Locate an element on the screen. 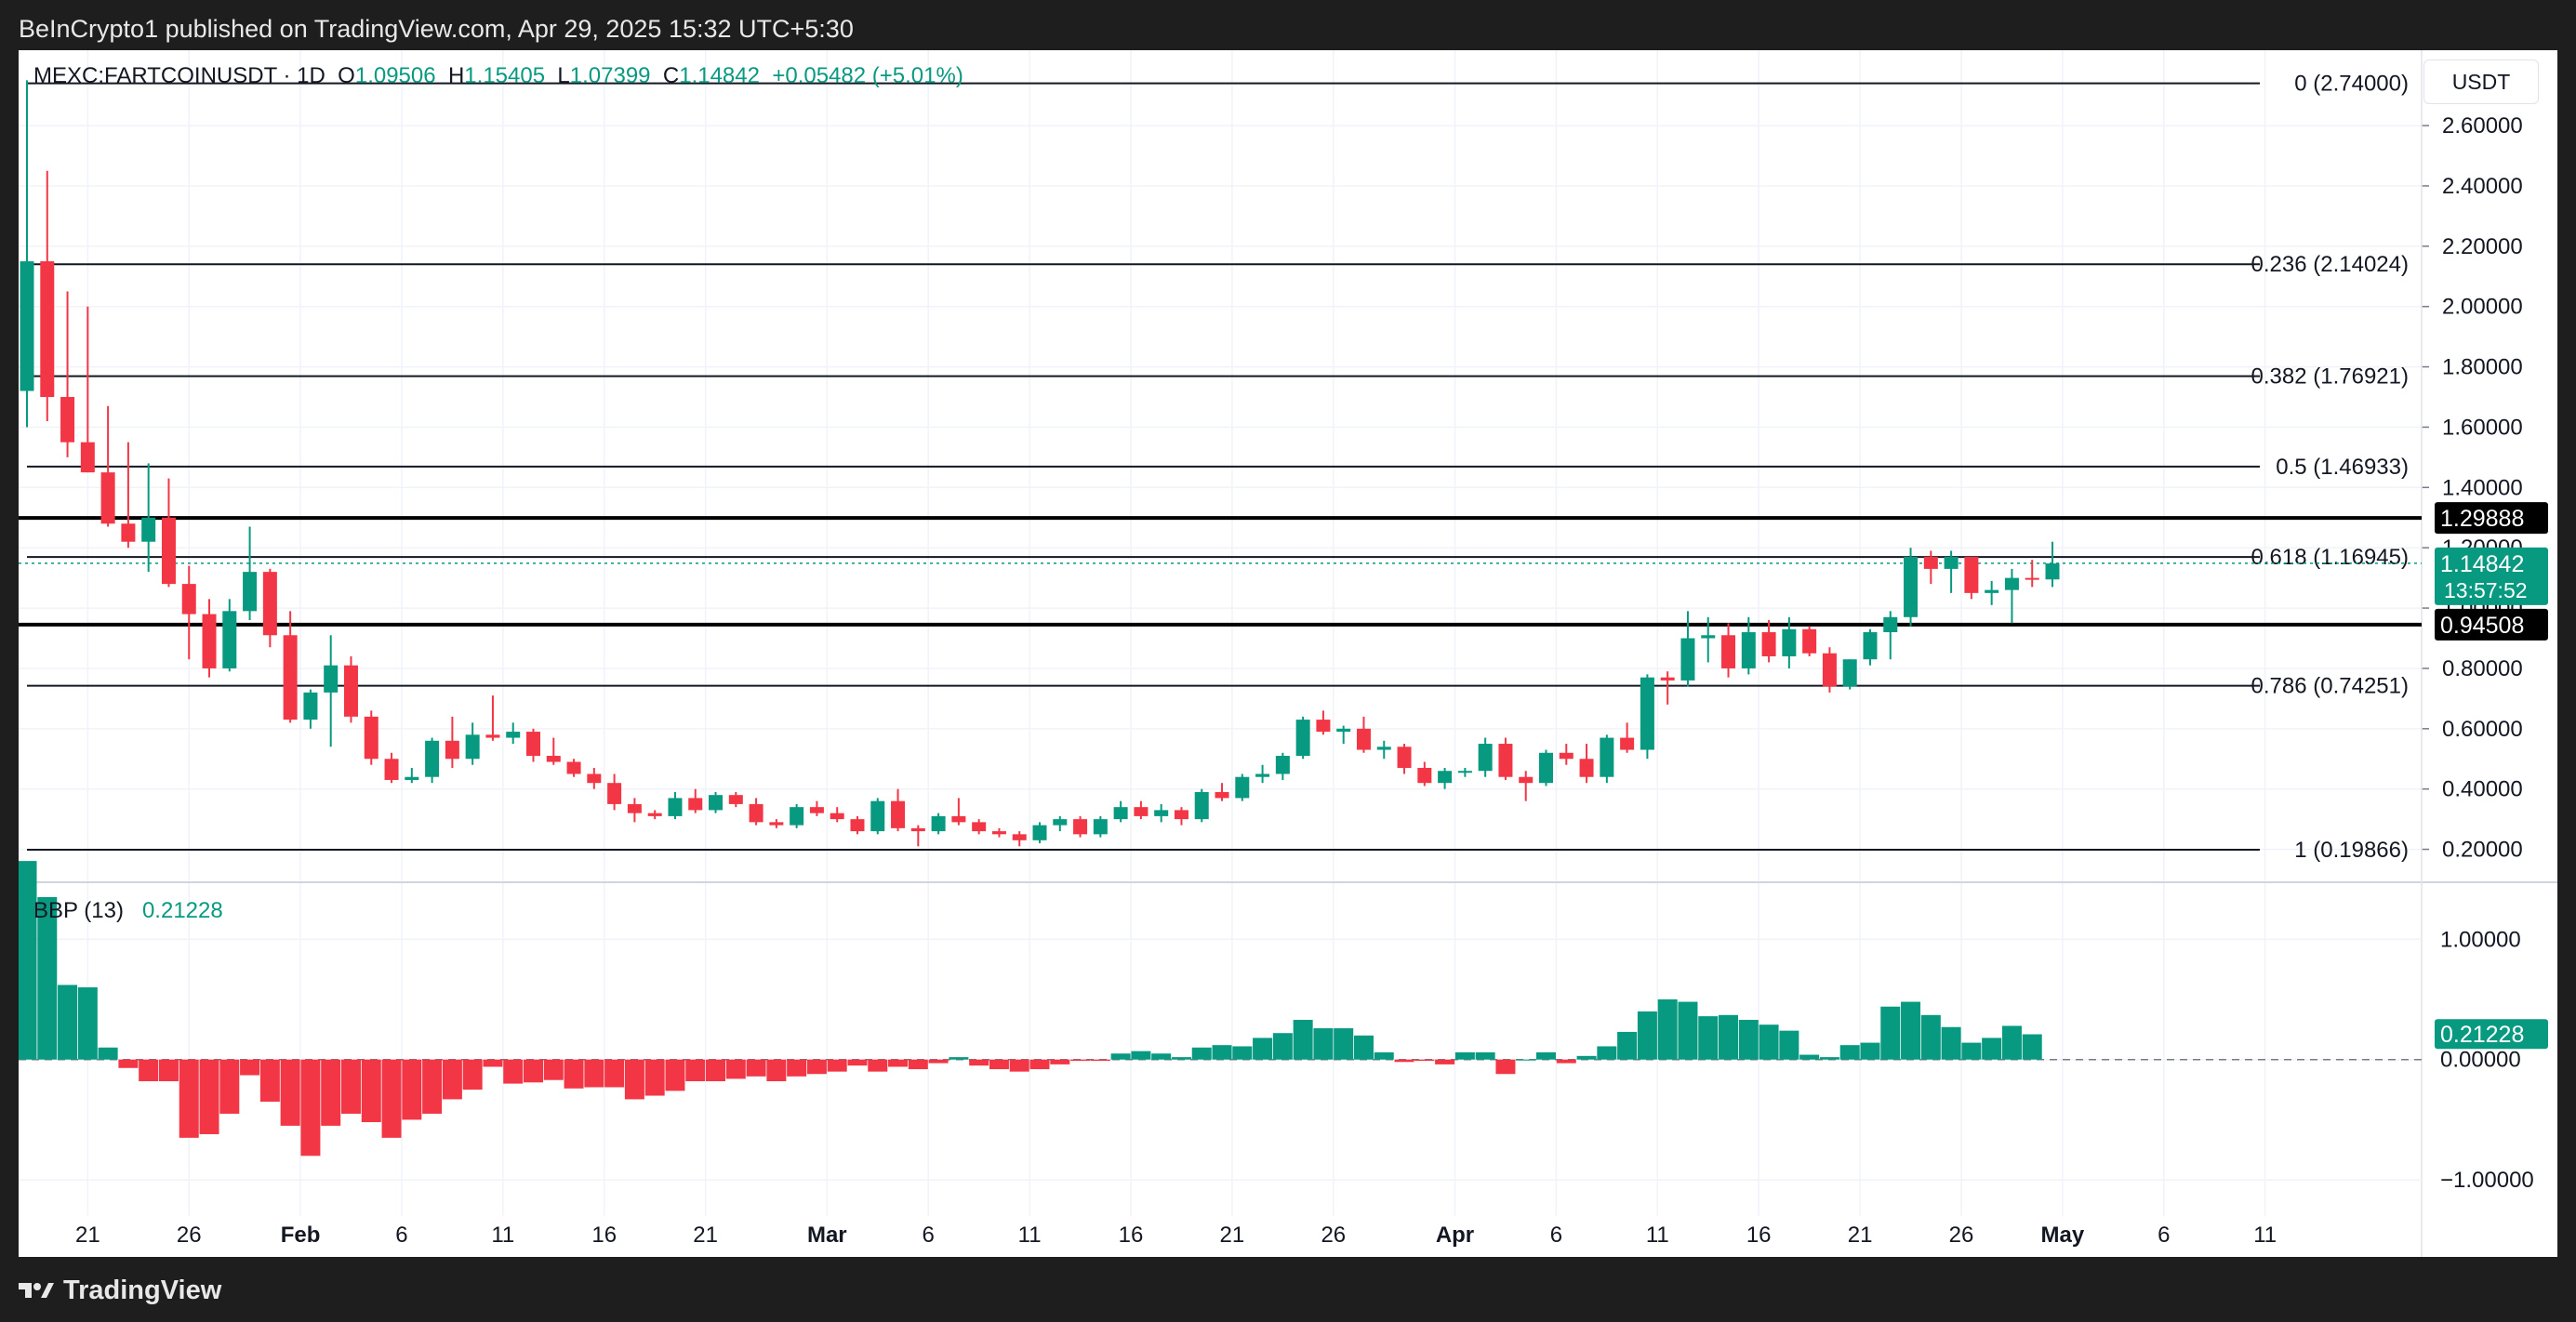 The width and height of the screenshot is (2576, 1322). countdown-label: 13:57:52 is located at coordinates (2486, 590).